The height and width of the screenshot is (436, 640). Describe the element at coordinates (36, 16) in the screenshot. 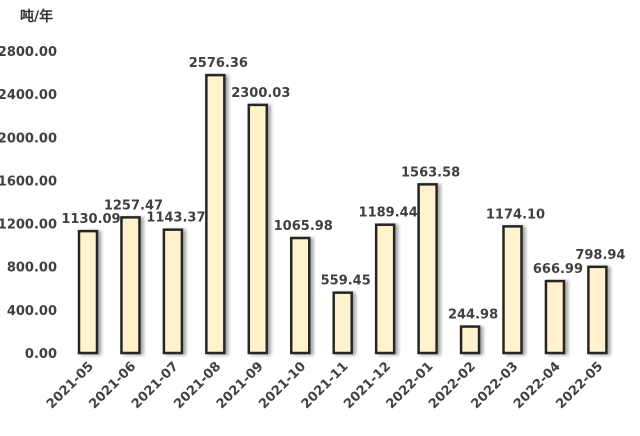

I see `y-axis-unit-label: 吨/年` at that location.